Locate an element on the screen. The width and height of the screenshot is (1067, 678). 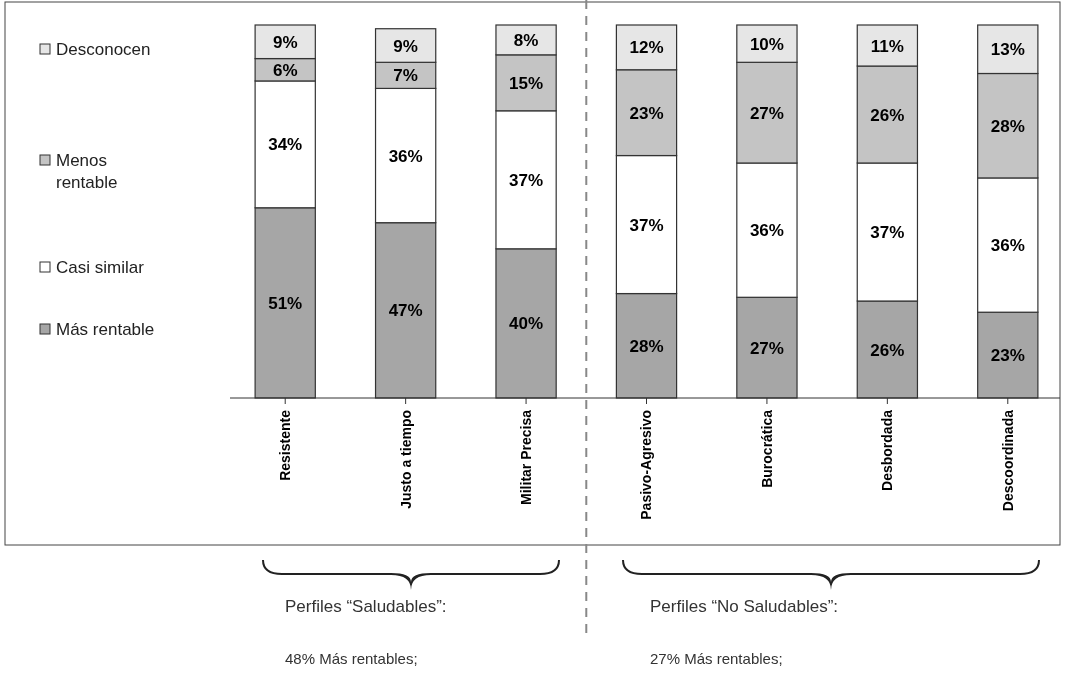
data-label: 10% is located at coordinates (766, 44).